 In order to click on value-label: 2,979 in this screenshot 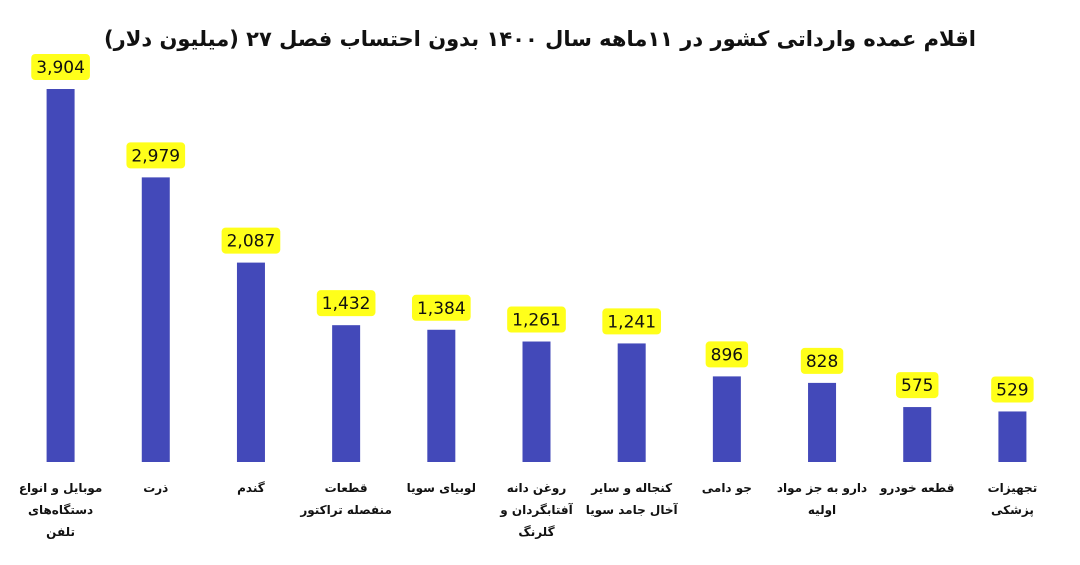, I will do `click(155, 156)`.